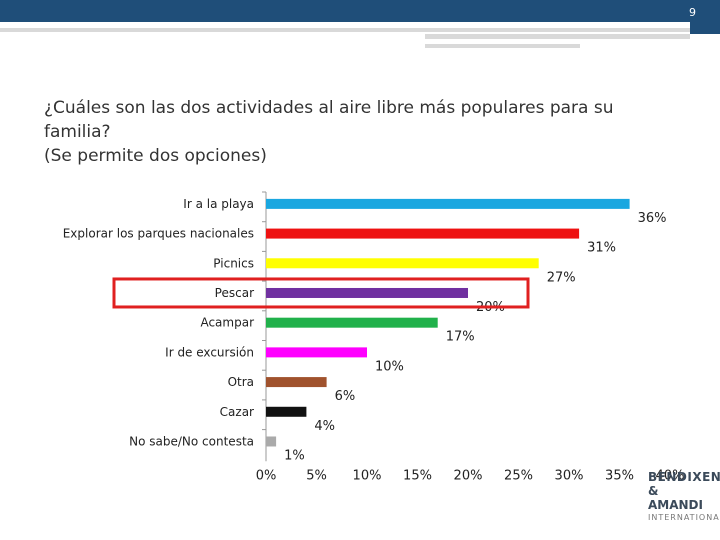 This screenshot has height=540, width=720. What do you see at coordinates (77, 132) in the screenshot?
I see `title-line-2: familia?` at bounding box center [77, 132].